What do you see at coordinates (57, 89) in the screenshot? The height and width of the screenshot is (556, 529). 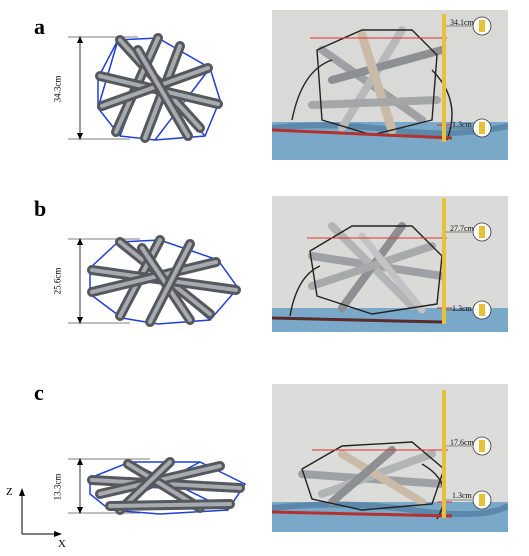 I see `model-height-label-a: 34.3cm` at bounding box center [57, 89].